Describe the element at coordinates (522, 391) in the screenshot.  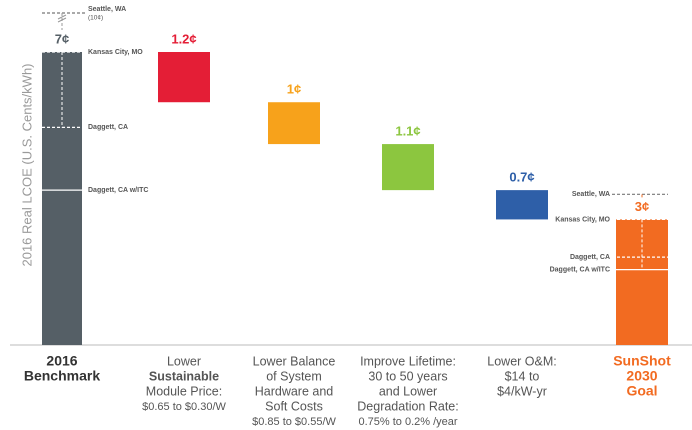
I see `x-tick-label: $4/kW-yr` at that location.